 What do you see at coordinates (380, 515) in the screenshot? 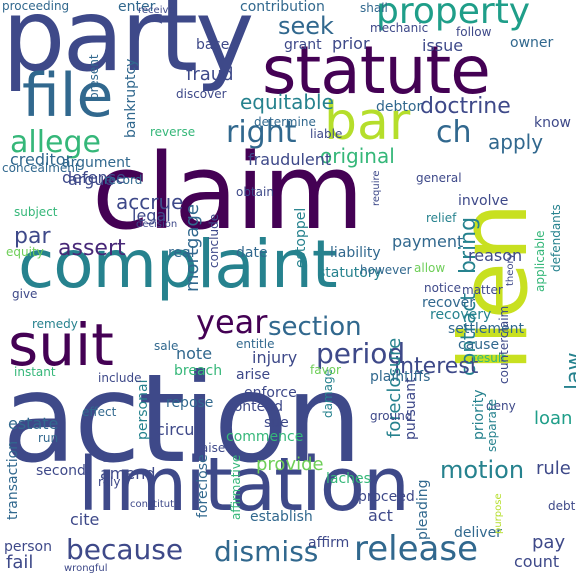
I see `word-act: act` at bounding box center [380, 515].